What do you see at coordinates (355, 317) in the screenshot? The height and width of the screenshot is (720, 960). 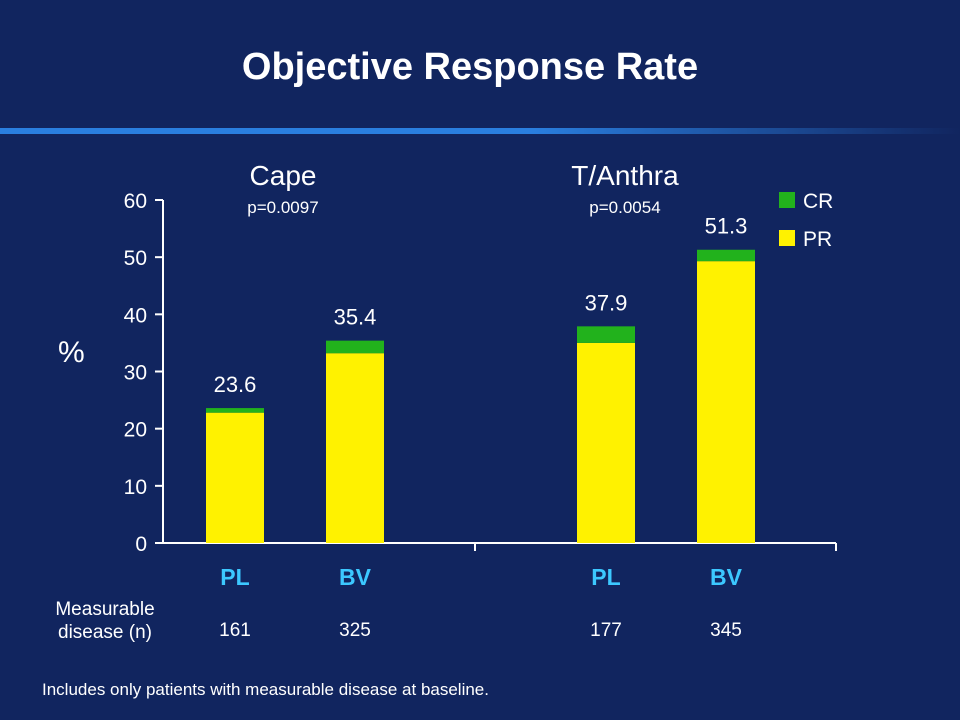 I see `bar-total-label: 35.4` at bounding box center [355, 317].